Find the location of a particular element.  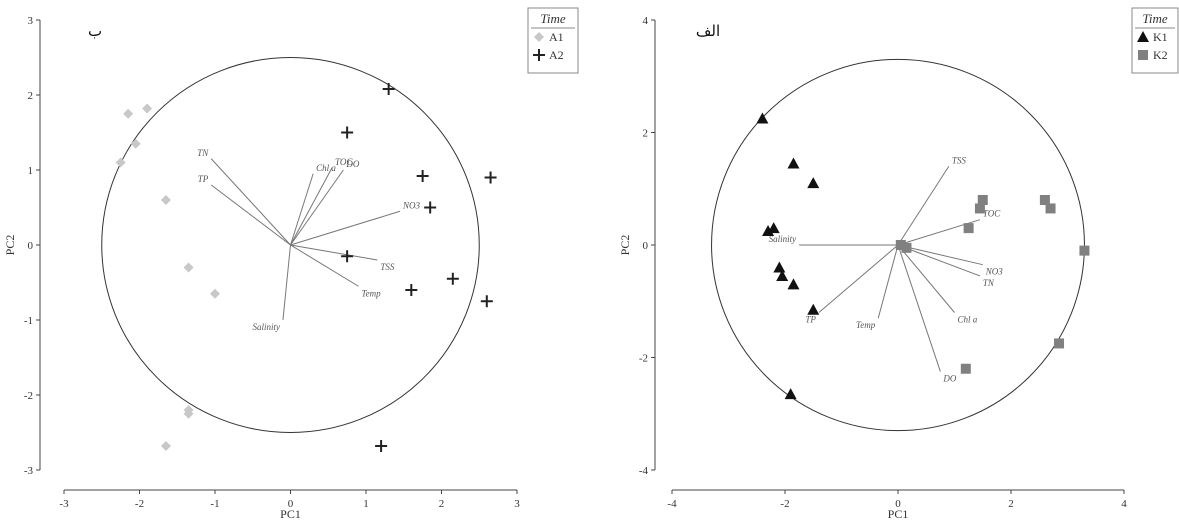

loading-vector-do is located at coordinates (317, 207).